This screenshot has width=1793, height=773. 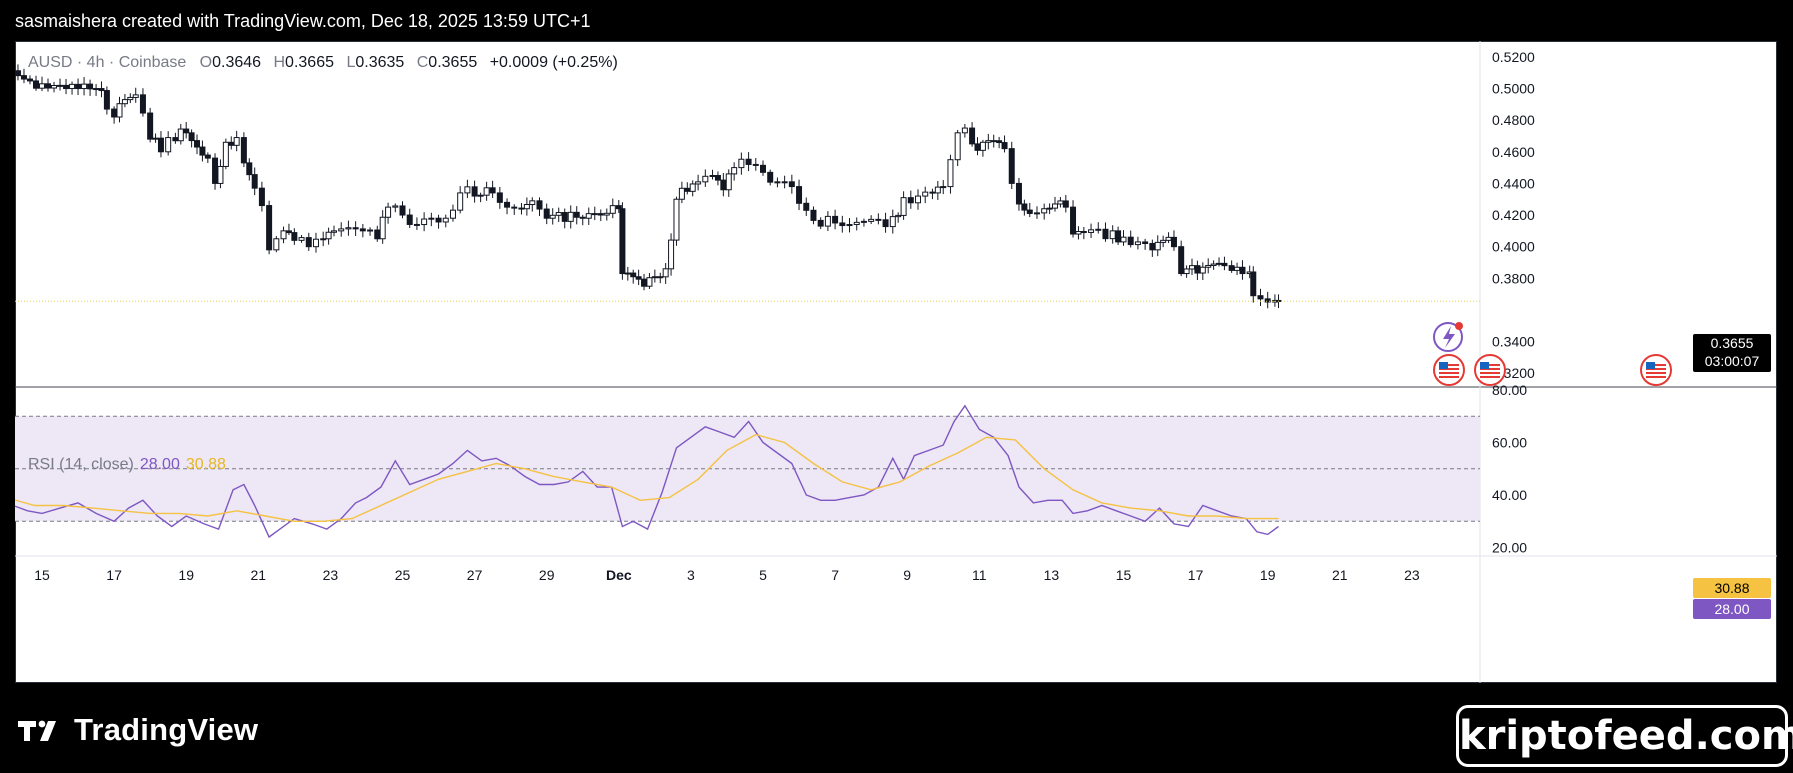 What do you see at coordinates (763, 575) in the screenshot?
I see `time-axis-tick: 5` at bounding box center [763, 575].